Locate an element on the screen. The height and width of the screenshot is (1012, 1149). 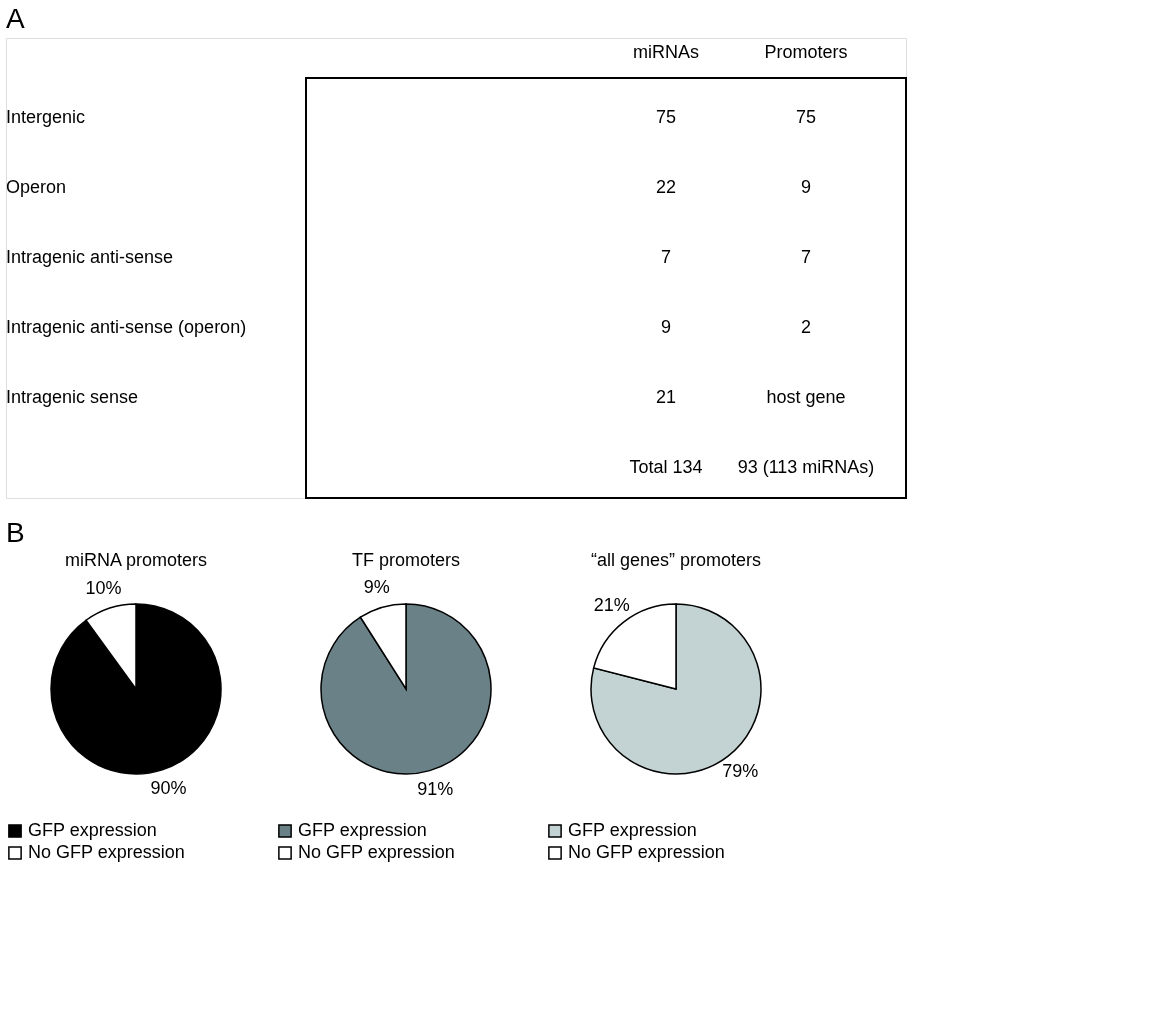
chart-title: TF promoters is located at coordinates (406, 560).